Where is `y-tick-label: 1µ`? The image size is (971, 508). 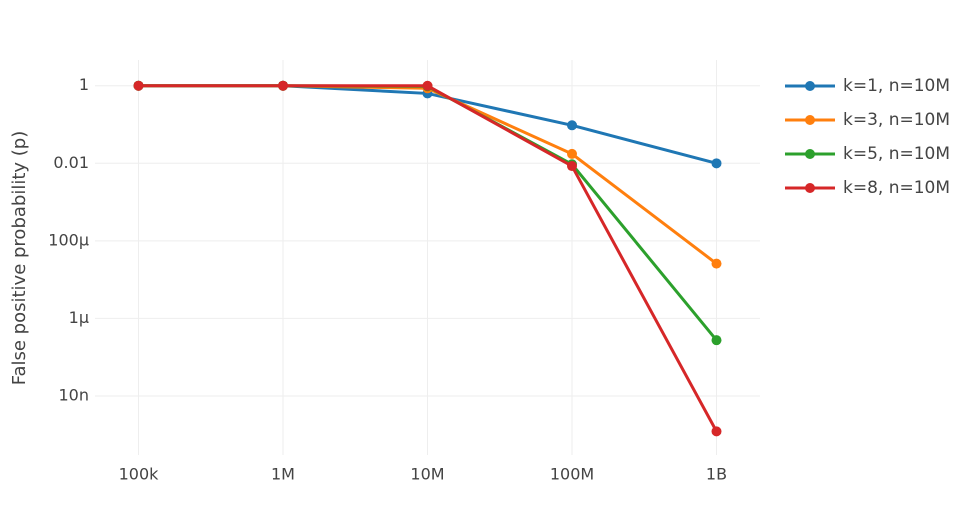 y-tick-label: 1µ is located at coordinates (79, 317).